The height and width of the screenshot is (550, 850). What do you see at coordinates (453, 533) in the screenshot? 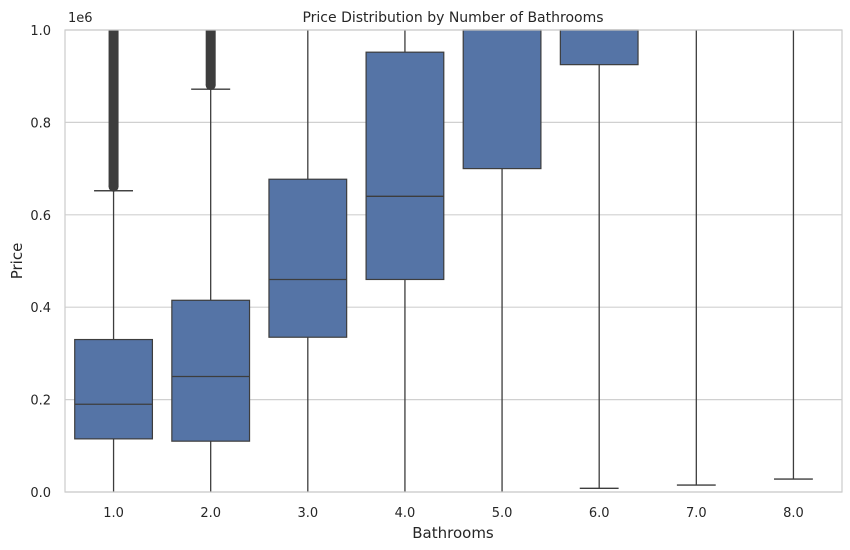
I see `x-axis-label: Bathrooms` at bounding box center [453, 533].